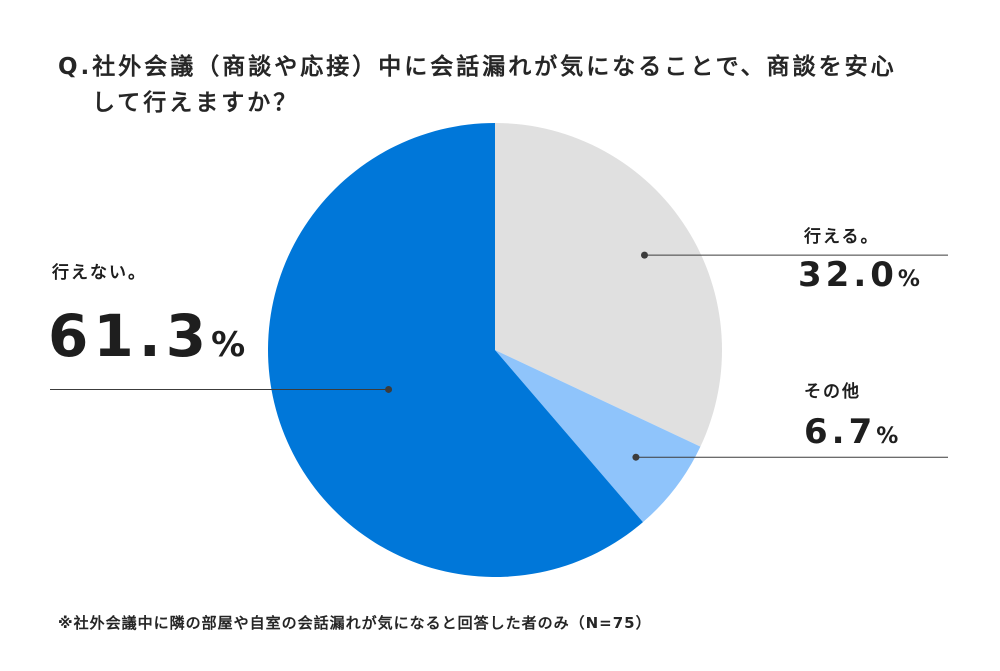  Describe the element at coordinates (840, 432) in the screenshot. I see `slice-value-sonota-number: 6.7` at that location.